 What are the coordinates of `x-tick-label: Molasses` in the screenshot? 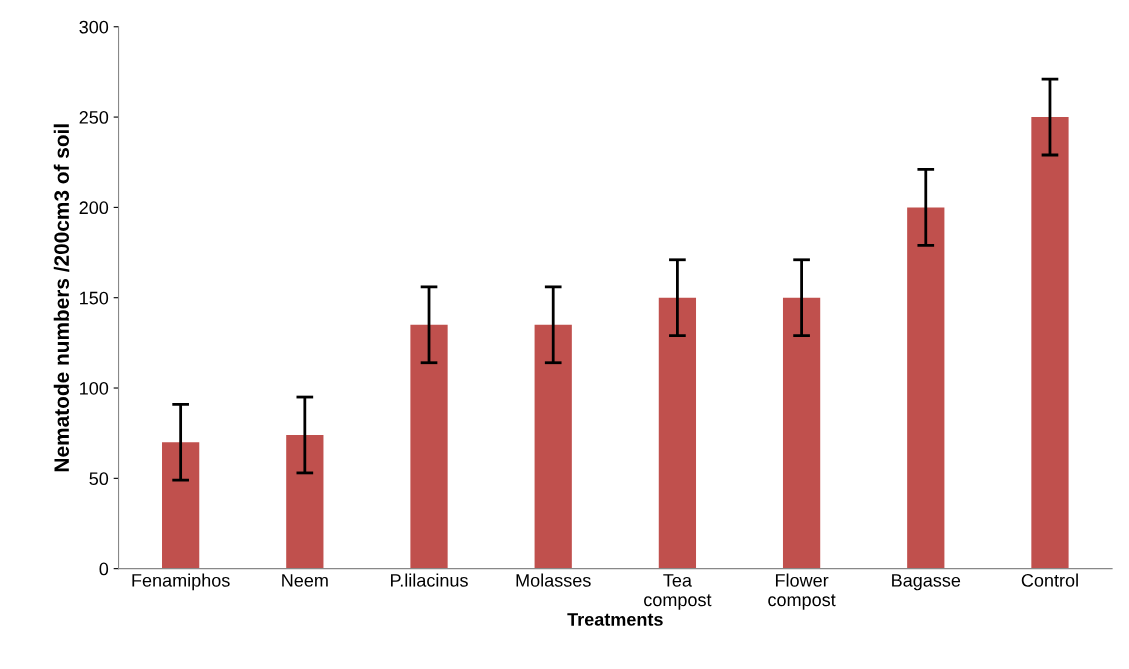 It's located at (553, 580).